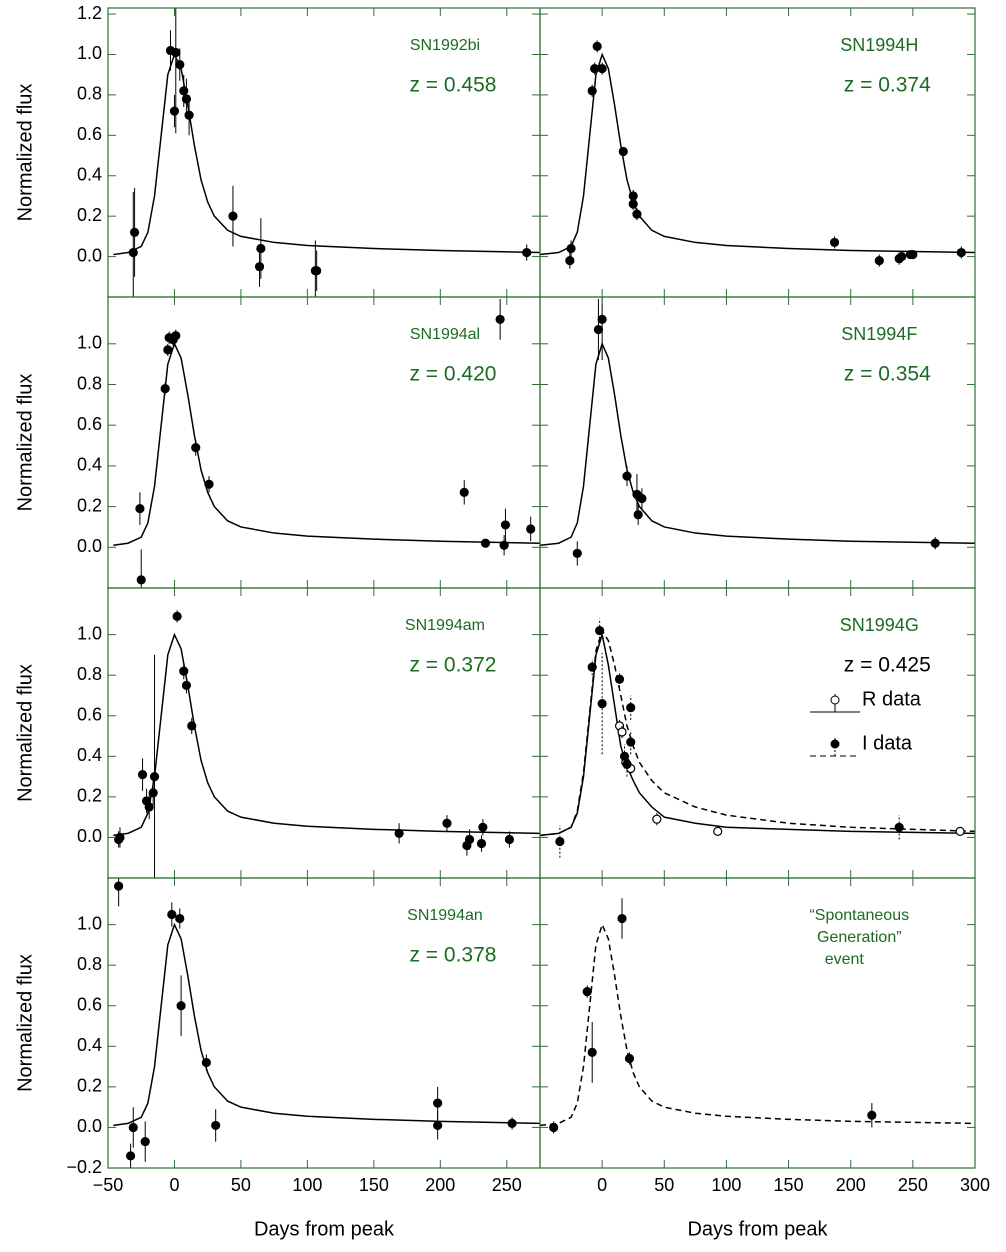 The image size is (1006, 1252). I want to click on redshift: z = 0.354, so click(887, 374).